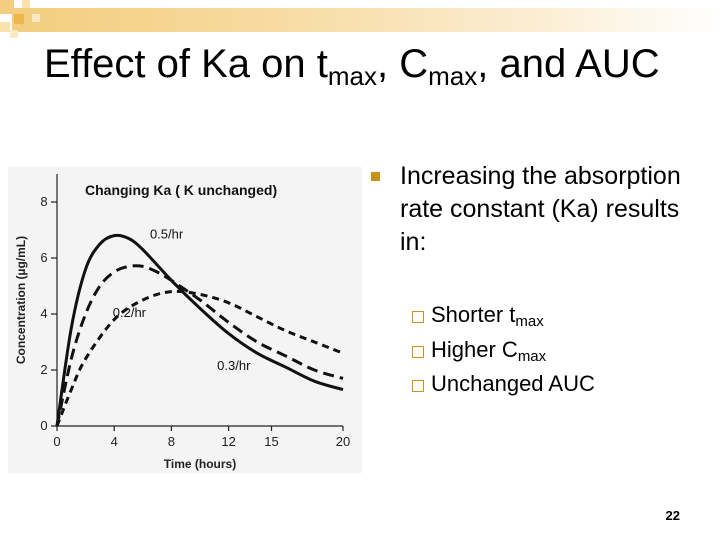 This screenshot has width=720, height=540. Describe the element at coordinates (167, 233) in the screenshot. I see `curve-annotation: 0.5/hr` at that location.